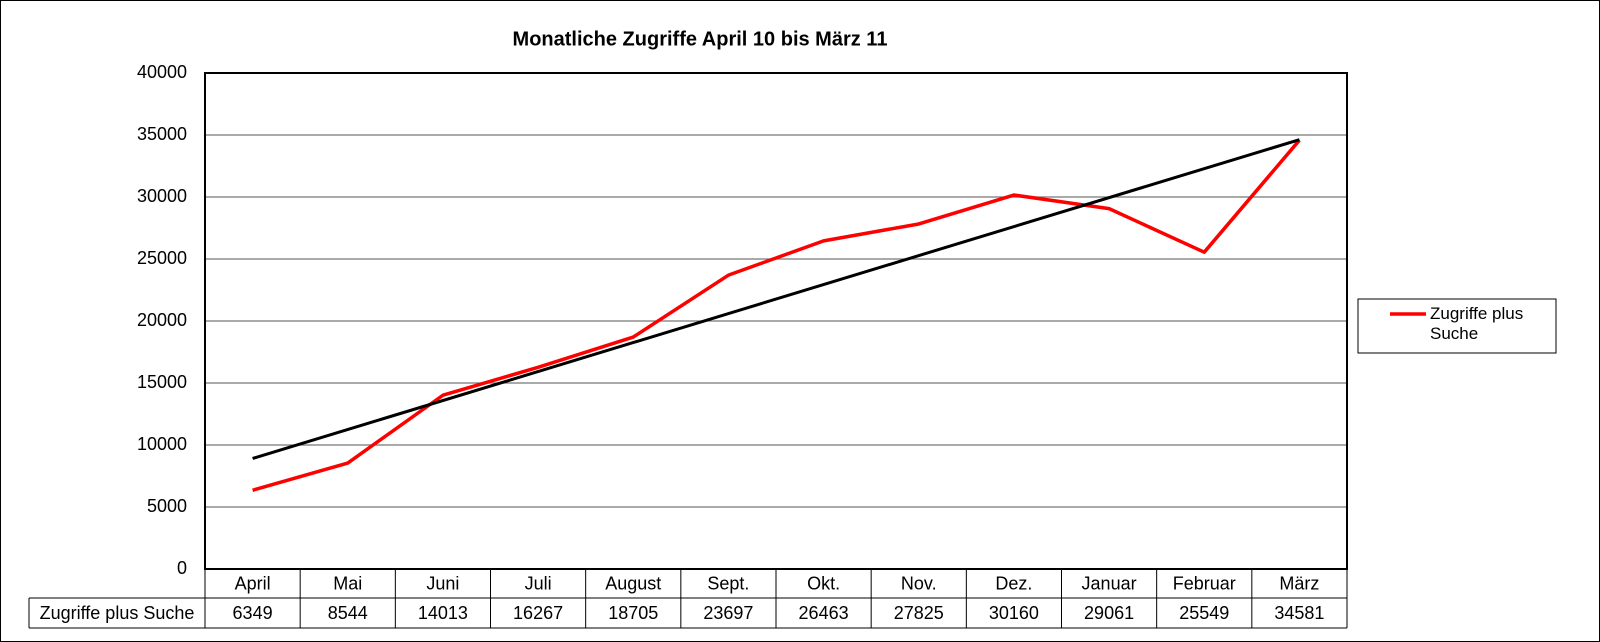  I want to click on y-tick-label: 20000, so click(162, 320).